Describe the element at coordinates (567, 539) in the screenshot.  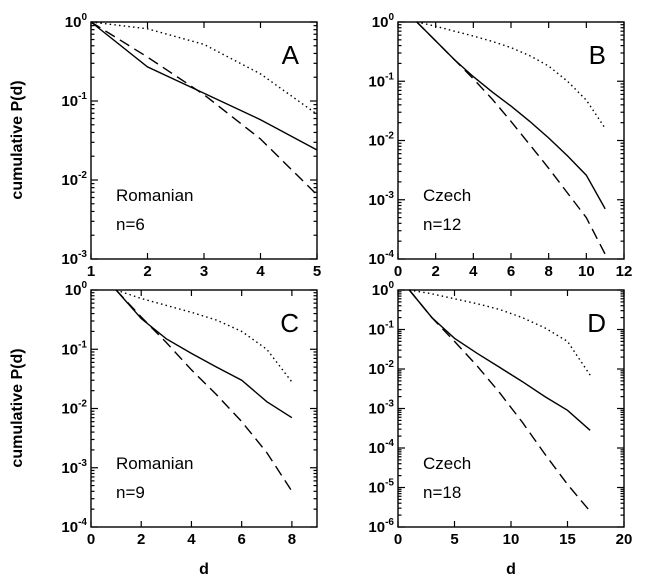
I see `x-tick-label: 15` at that location.